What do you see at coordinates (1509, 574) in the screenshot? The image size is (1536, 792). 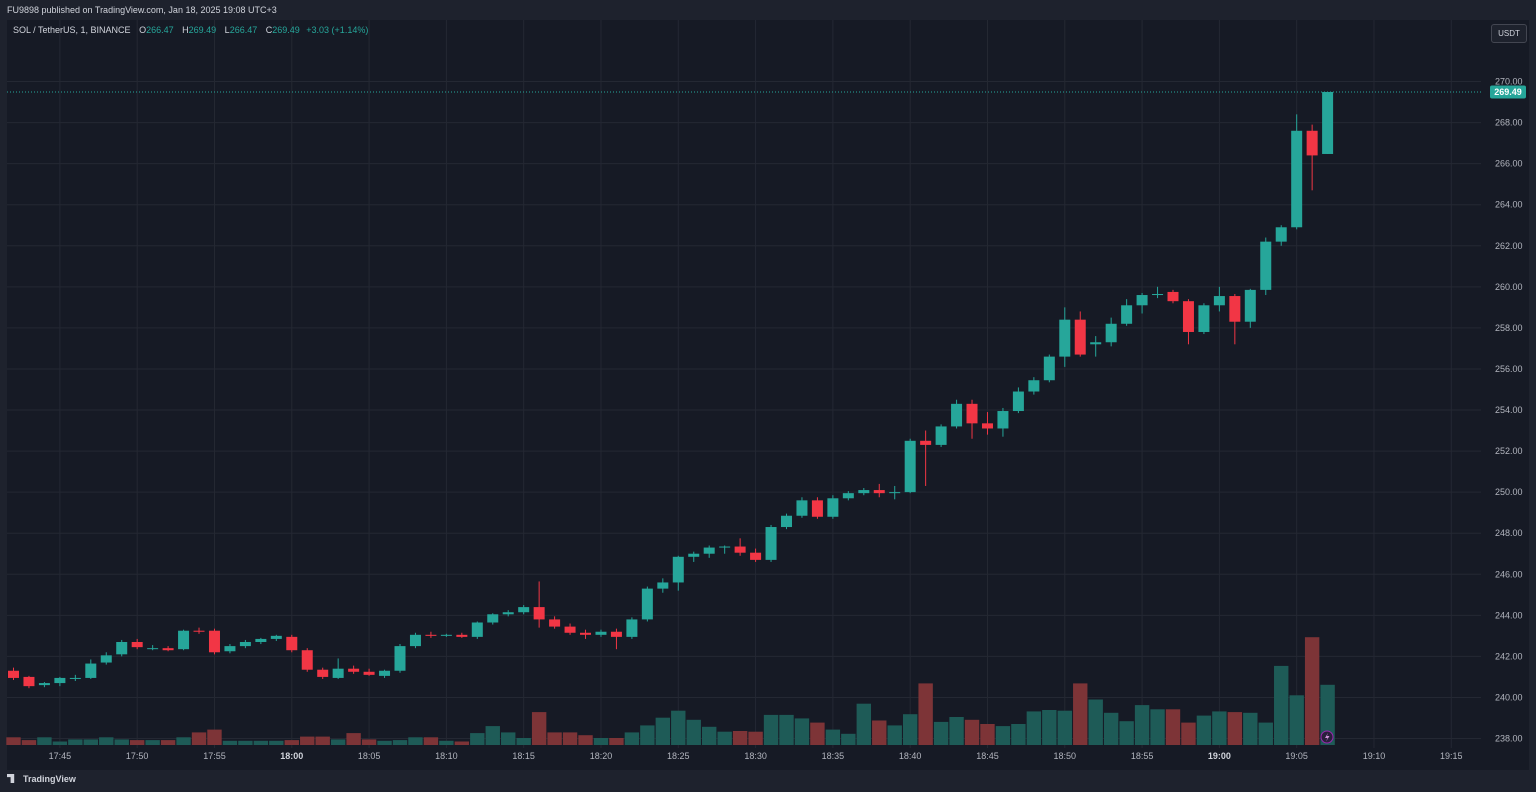 I see `y-tick-label: 246.00` at bounding box center [1509, 574].